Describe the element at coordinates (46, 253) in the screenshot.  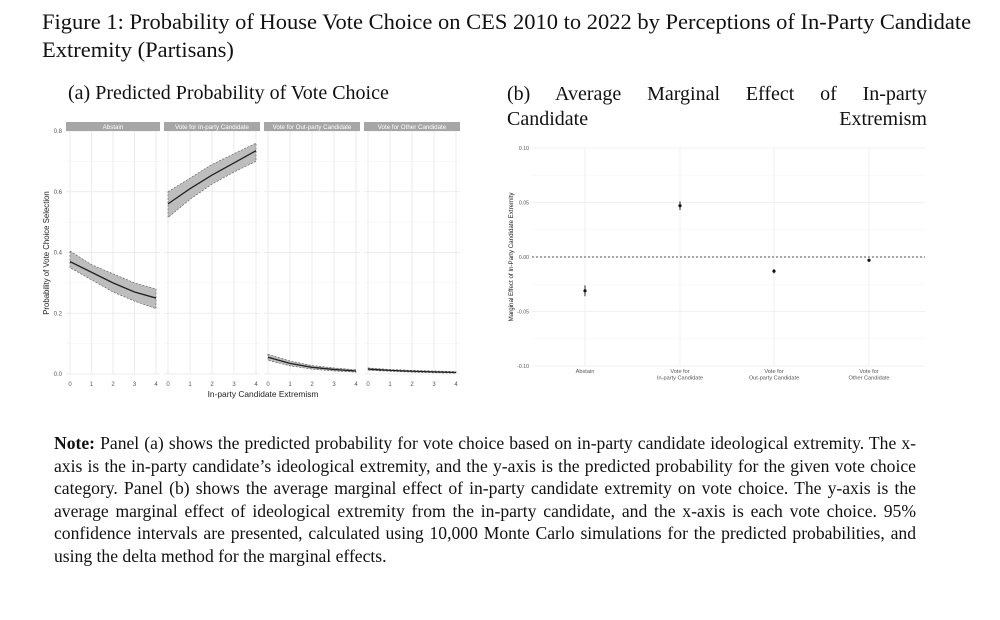
I see `y-axis-label: Probability of Vote Choice Selection` at that location.